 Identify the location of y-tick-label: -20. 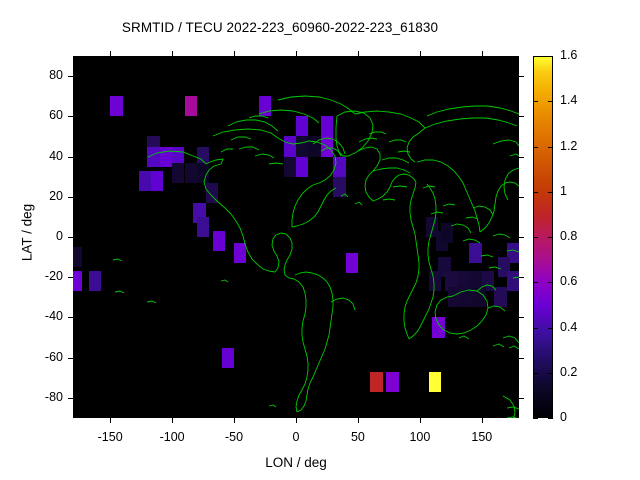
(53, 276).